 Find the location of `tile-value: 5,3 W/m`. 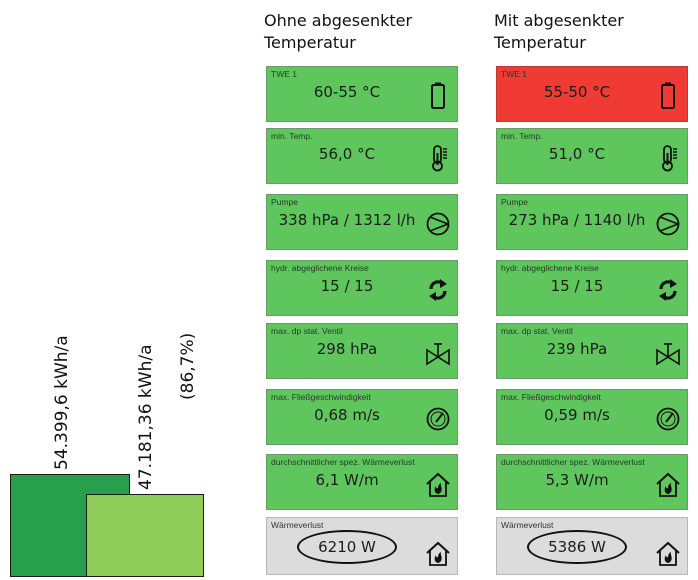

tile-value: 5,3 W/m is located at coordinates (577, 480).